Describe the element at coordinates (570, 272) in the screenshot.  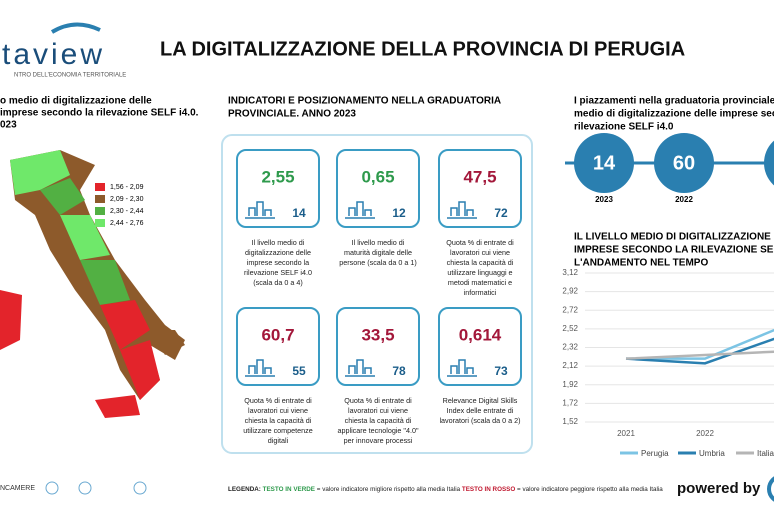
I see `y-tick-label: 3,12` at that location.